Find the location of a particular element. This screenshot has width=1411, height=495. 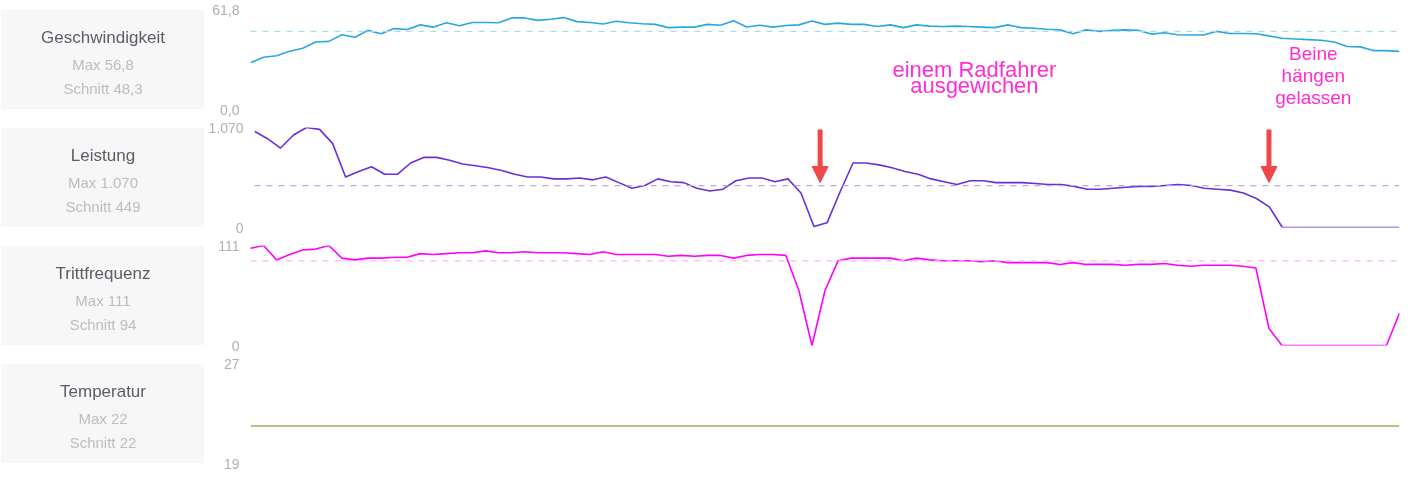

y-tick-label: 0,0 is located at coordinates (230, 109).